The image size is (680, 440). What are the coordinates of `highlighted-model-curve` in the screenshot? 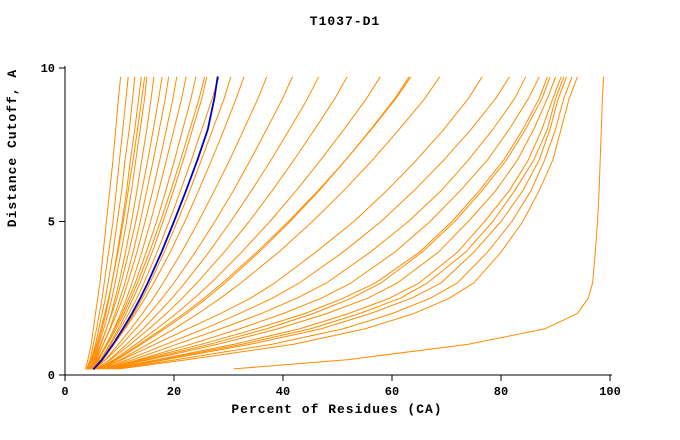 It's located at (156, 223).